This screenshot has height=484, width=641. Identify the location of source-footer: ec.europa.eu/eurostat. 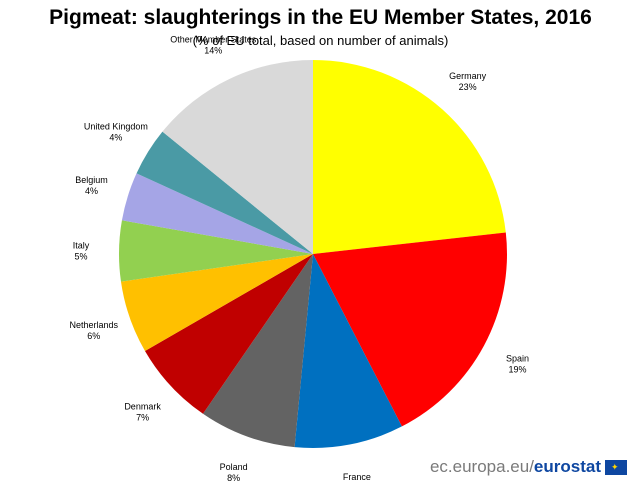
(528, 467).